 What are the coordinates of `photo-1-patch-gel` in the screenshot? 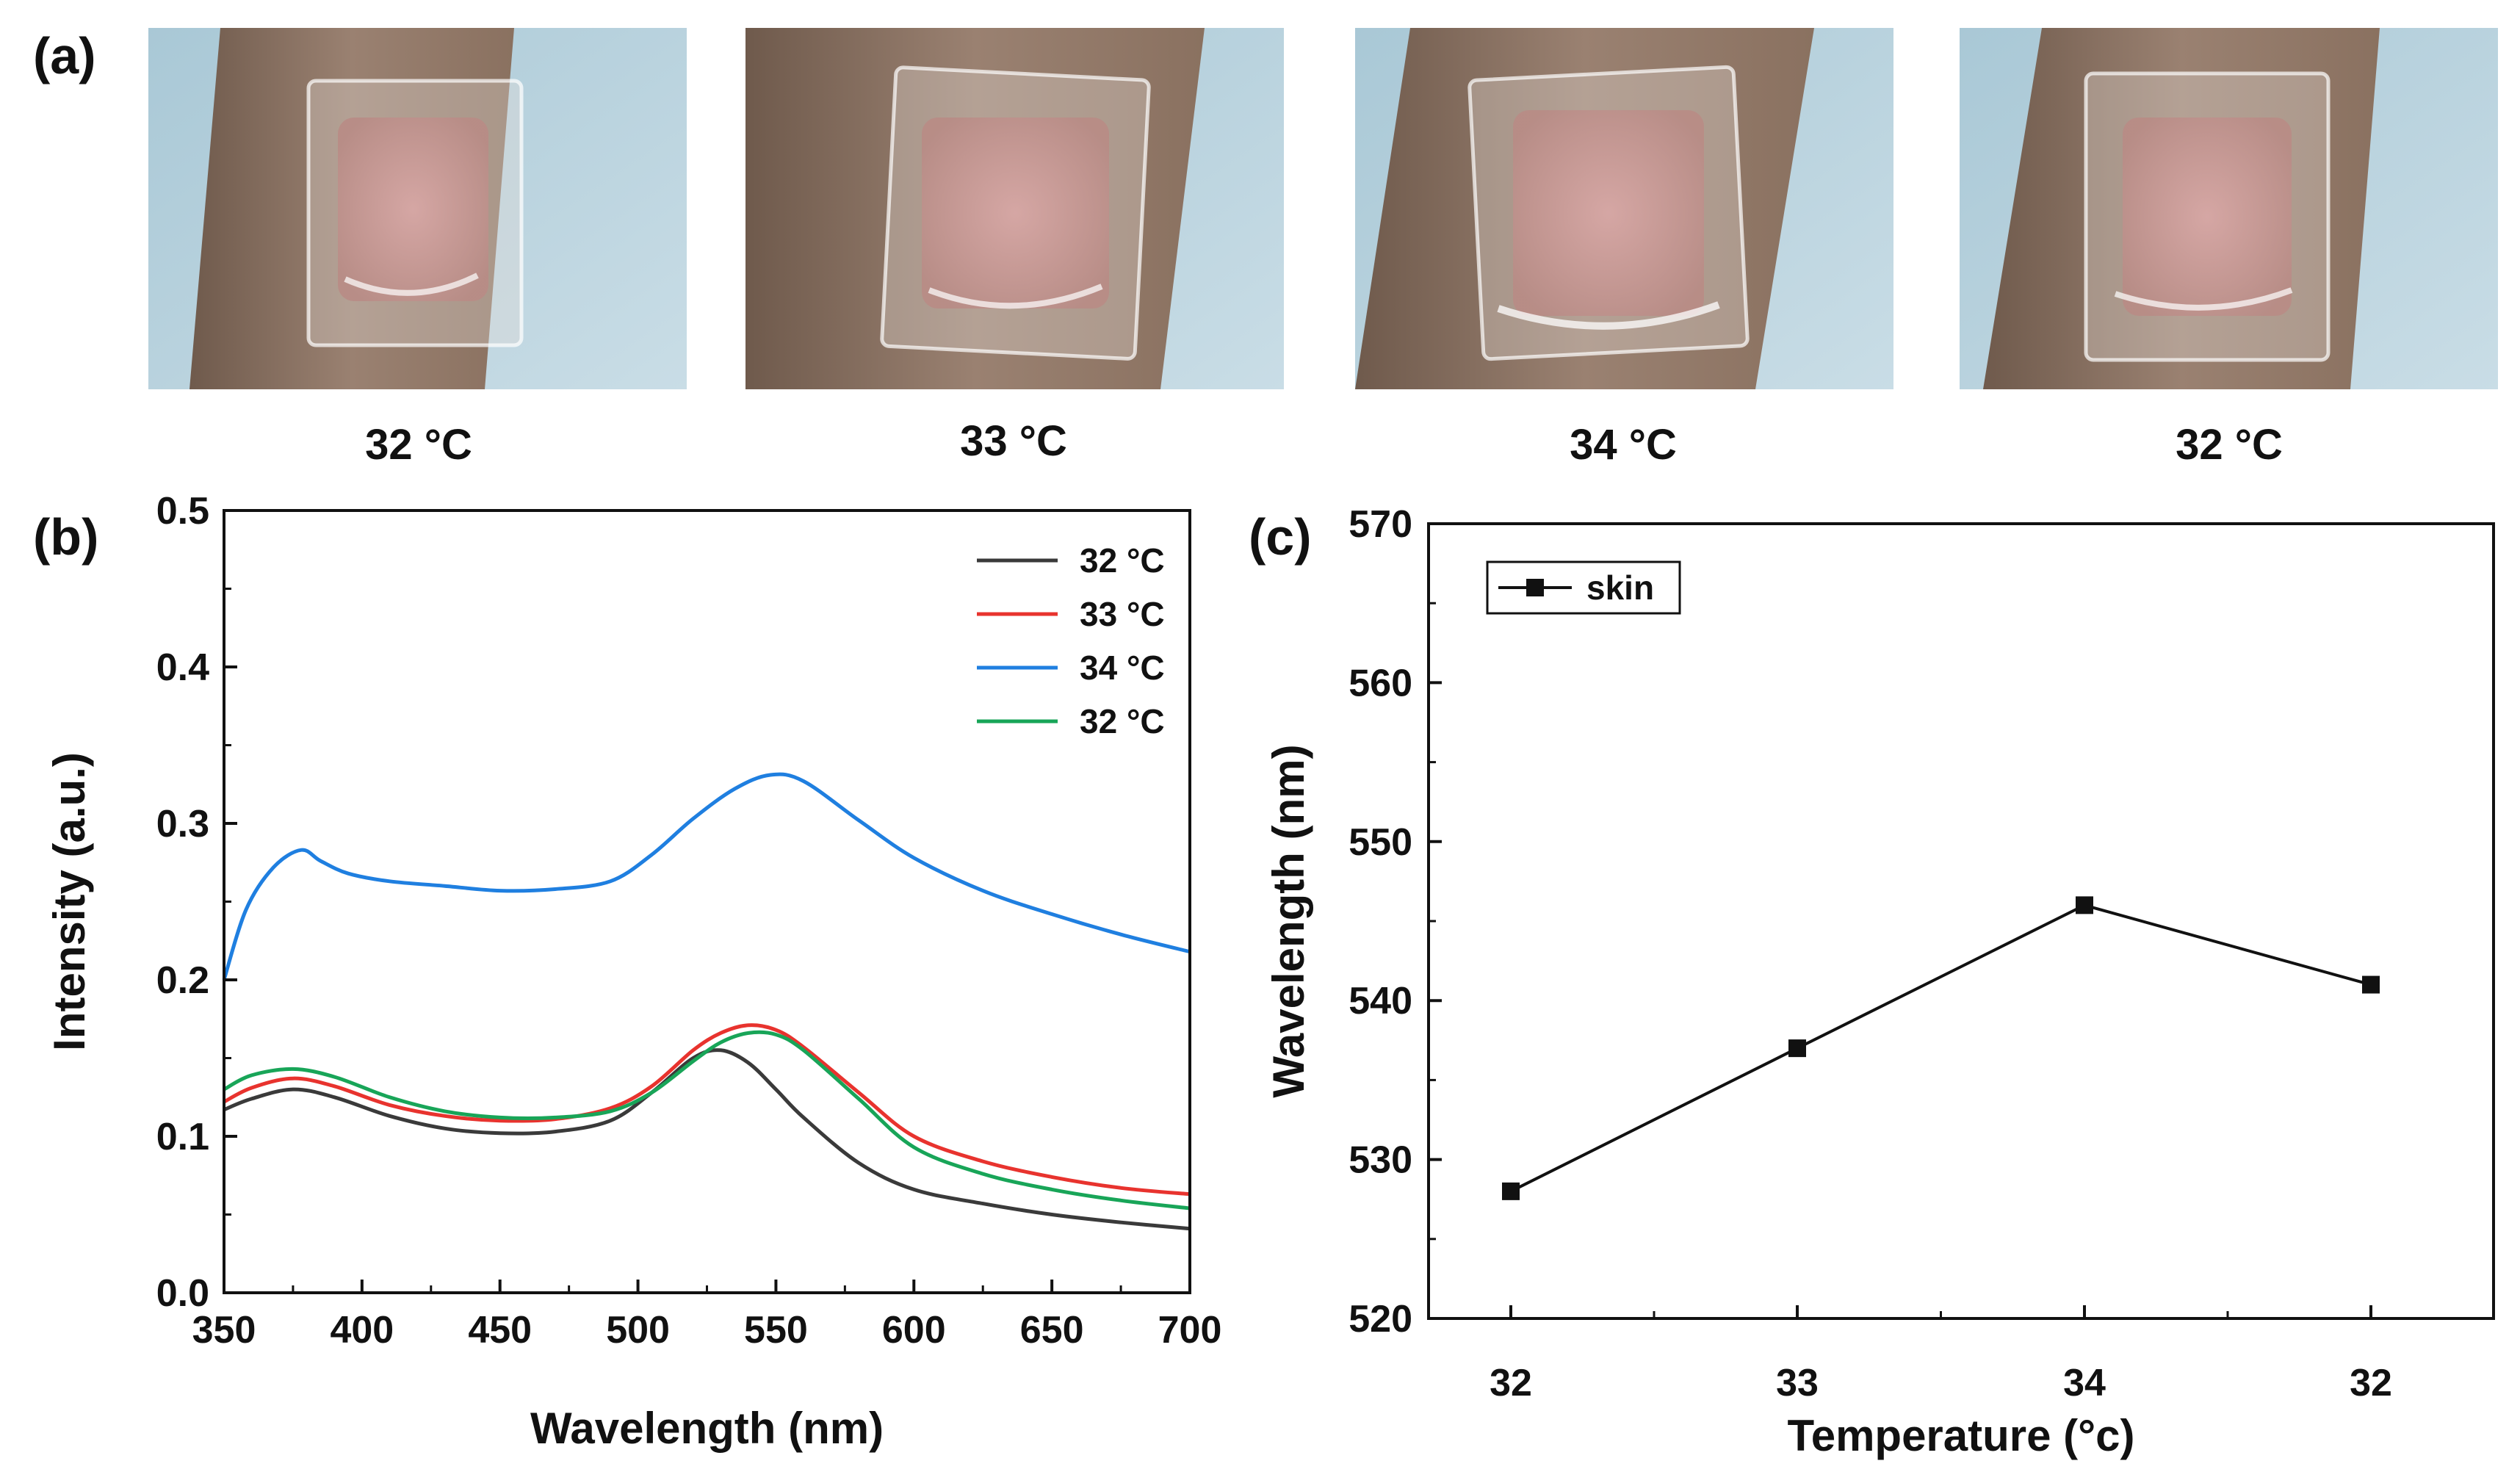 It's located at (413, 210).